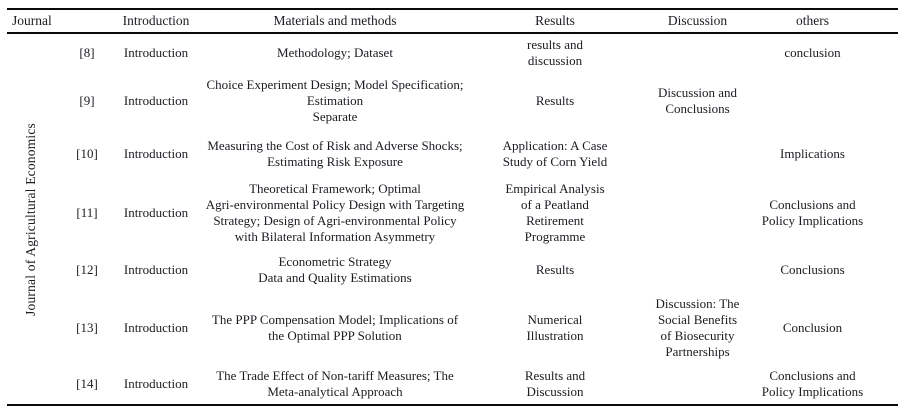 The image size is (906, 418). I want to click on cell-ref: [13], so click(87, 327).